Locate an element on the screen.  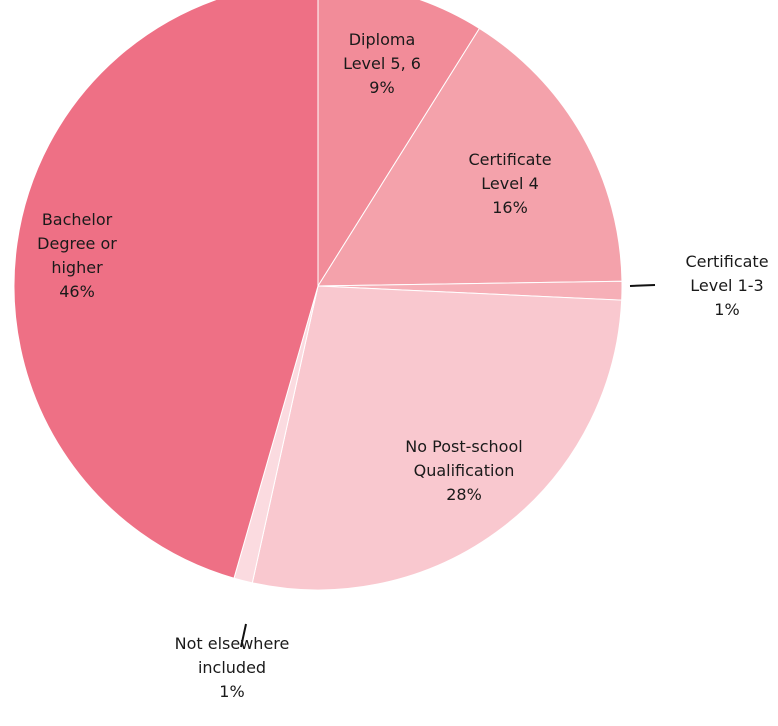
slice-label-line: Level 1-3 is located at coordinates (726, 285).